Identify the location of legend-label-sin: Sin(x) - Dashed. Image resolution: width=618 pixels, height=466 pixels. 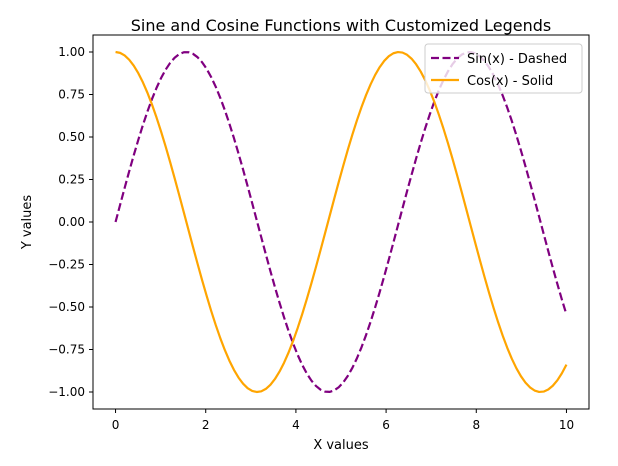
(517, 59).